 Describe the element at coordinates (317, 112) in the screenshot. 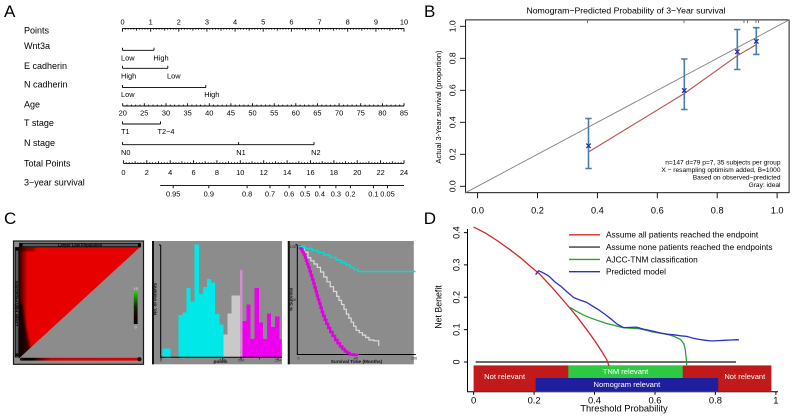

I see `svg-text: 65` at that location.